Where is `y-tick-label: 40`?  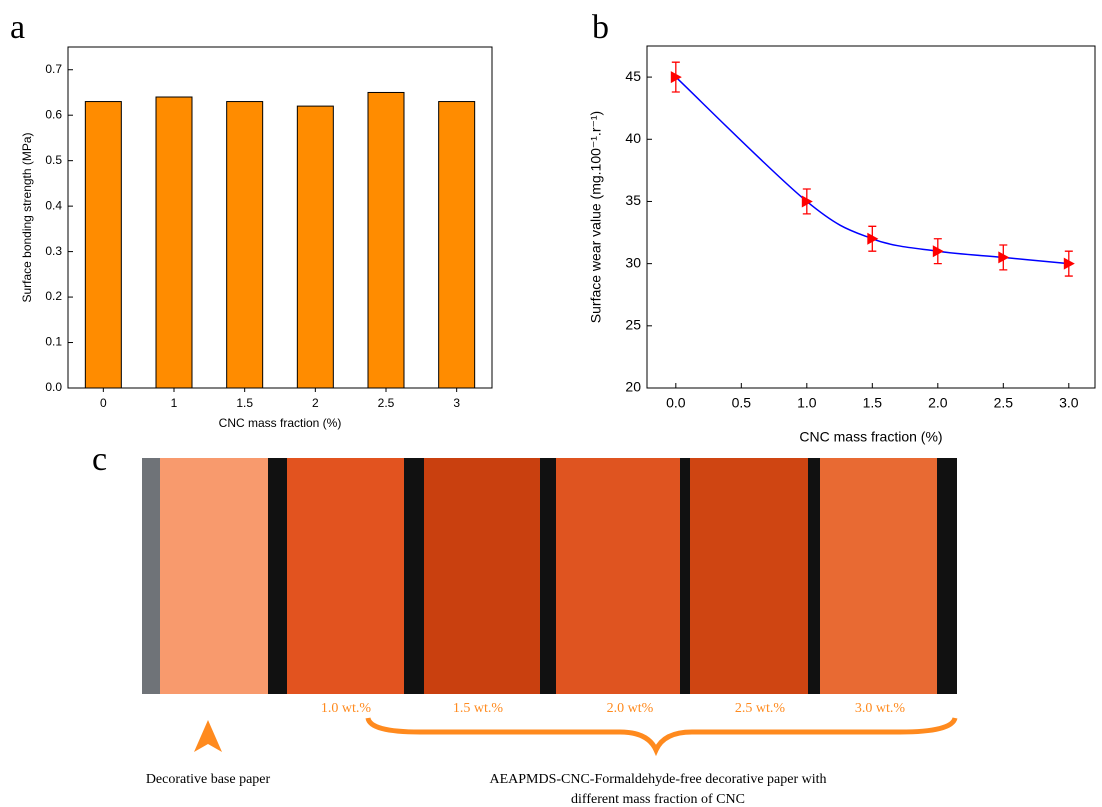
y-tick-label: 40 is located at coordinates (633, 138).